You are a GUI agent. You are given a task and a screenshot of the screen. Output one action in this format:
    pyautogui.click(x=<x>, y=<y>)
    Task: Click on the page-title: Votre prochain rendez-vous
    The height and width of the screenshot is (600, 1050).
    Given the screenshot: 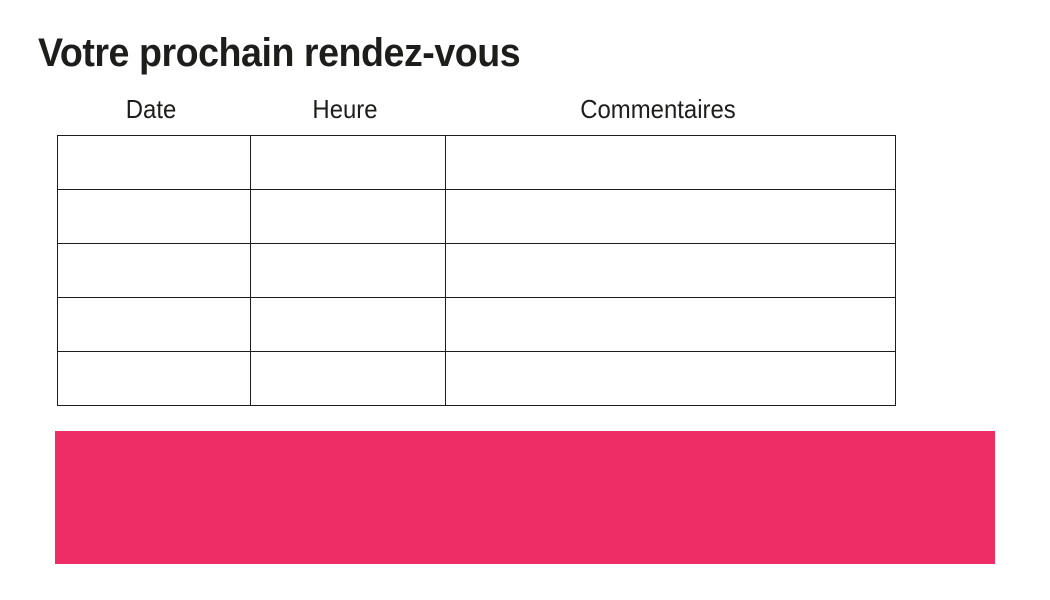 What is the action you would take?
    pyautogui.click(x=279, y=53)
    